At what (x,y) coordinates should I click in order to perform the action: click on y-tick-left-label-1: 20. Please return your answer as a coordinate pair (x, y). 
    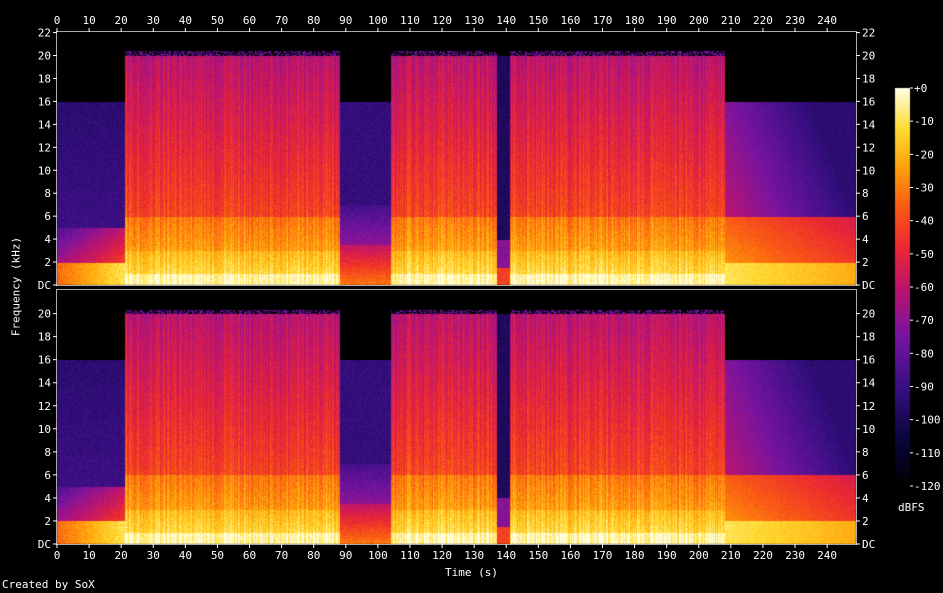
    Looking at the image, I should click on (44, 56).